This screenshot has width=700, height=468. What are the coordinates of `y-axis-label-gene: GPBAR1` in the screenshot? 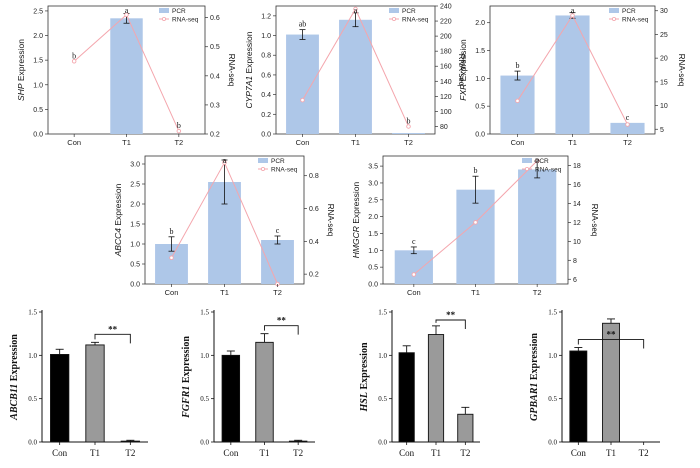 It's located at (534, 402).